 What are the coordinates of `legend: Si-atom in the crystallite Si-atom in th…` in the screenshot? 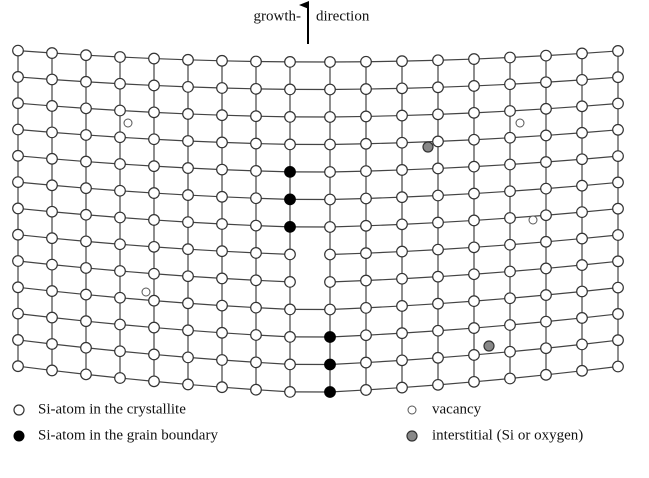 It's located at (298, 422).